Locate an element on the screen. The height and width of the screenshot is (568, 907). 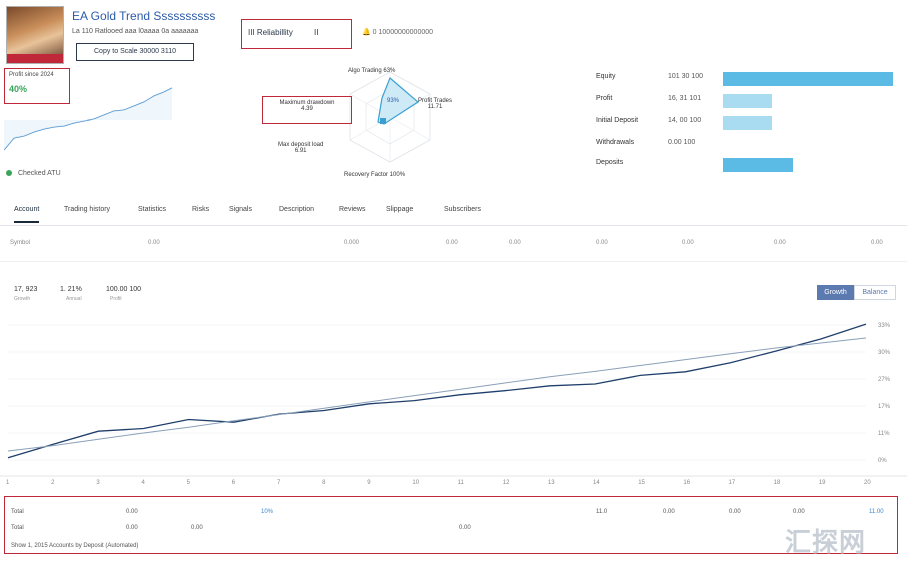
gain-highlight: Profit since 2024 40% is located at coordinates (37, 86).